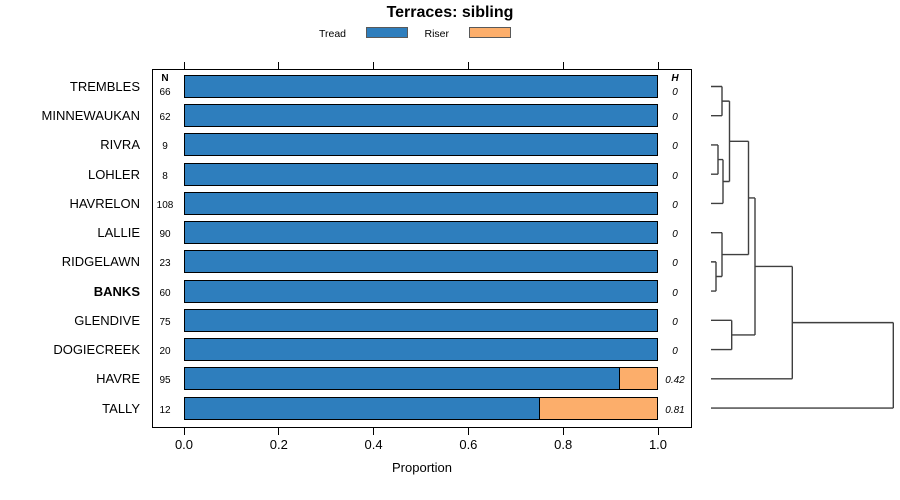 This screenshot has width=900, height=500. I want to click on dendrogram-lines, so click(802, 247).